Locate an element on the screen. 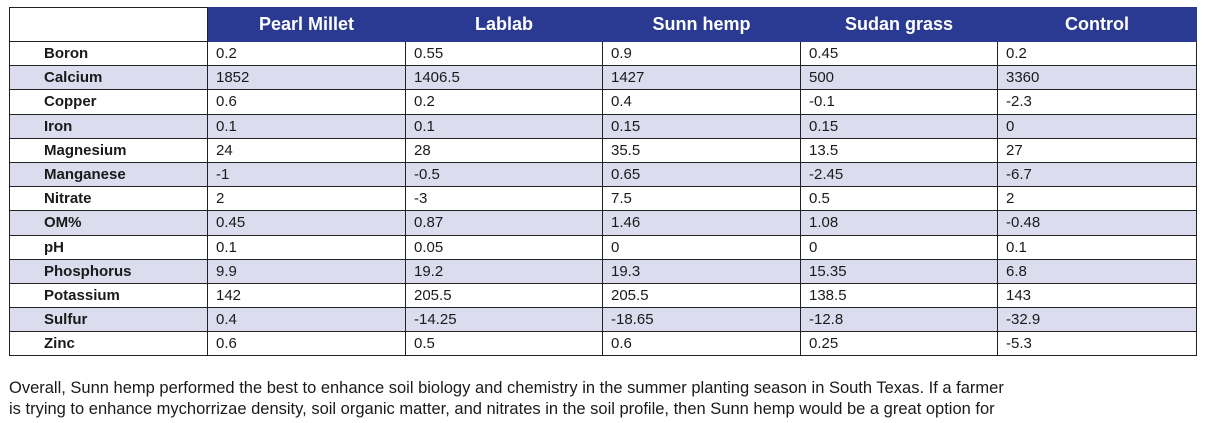  table-row: Iron 0.1 0.1 0.15 0.15 0 is located at coordinates (603, 126).